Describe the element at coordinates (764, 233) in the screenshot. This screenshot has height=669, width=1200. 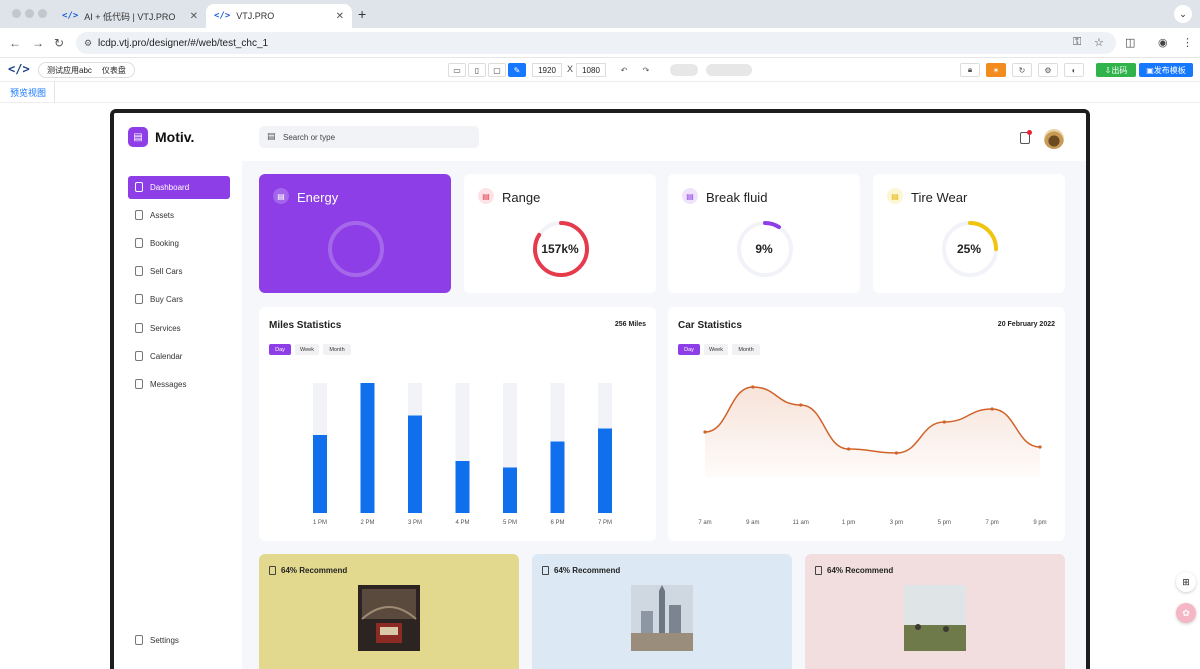
I see `stat-card-break-fluid: ▤ Break fluid 9%` at that location.